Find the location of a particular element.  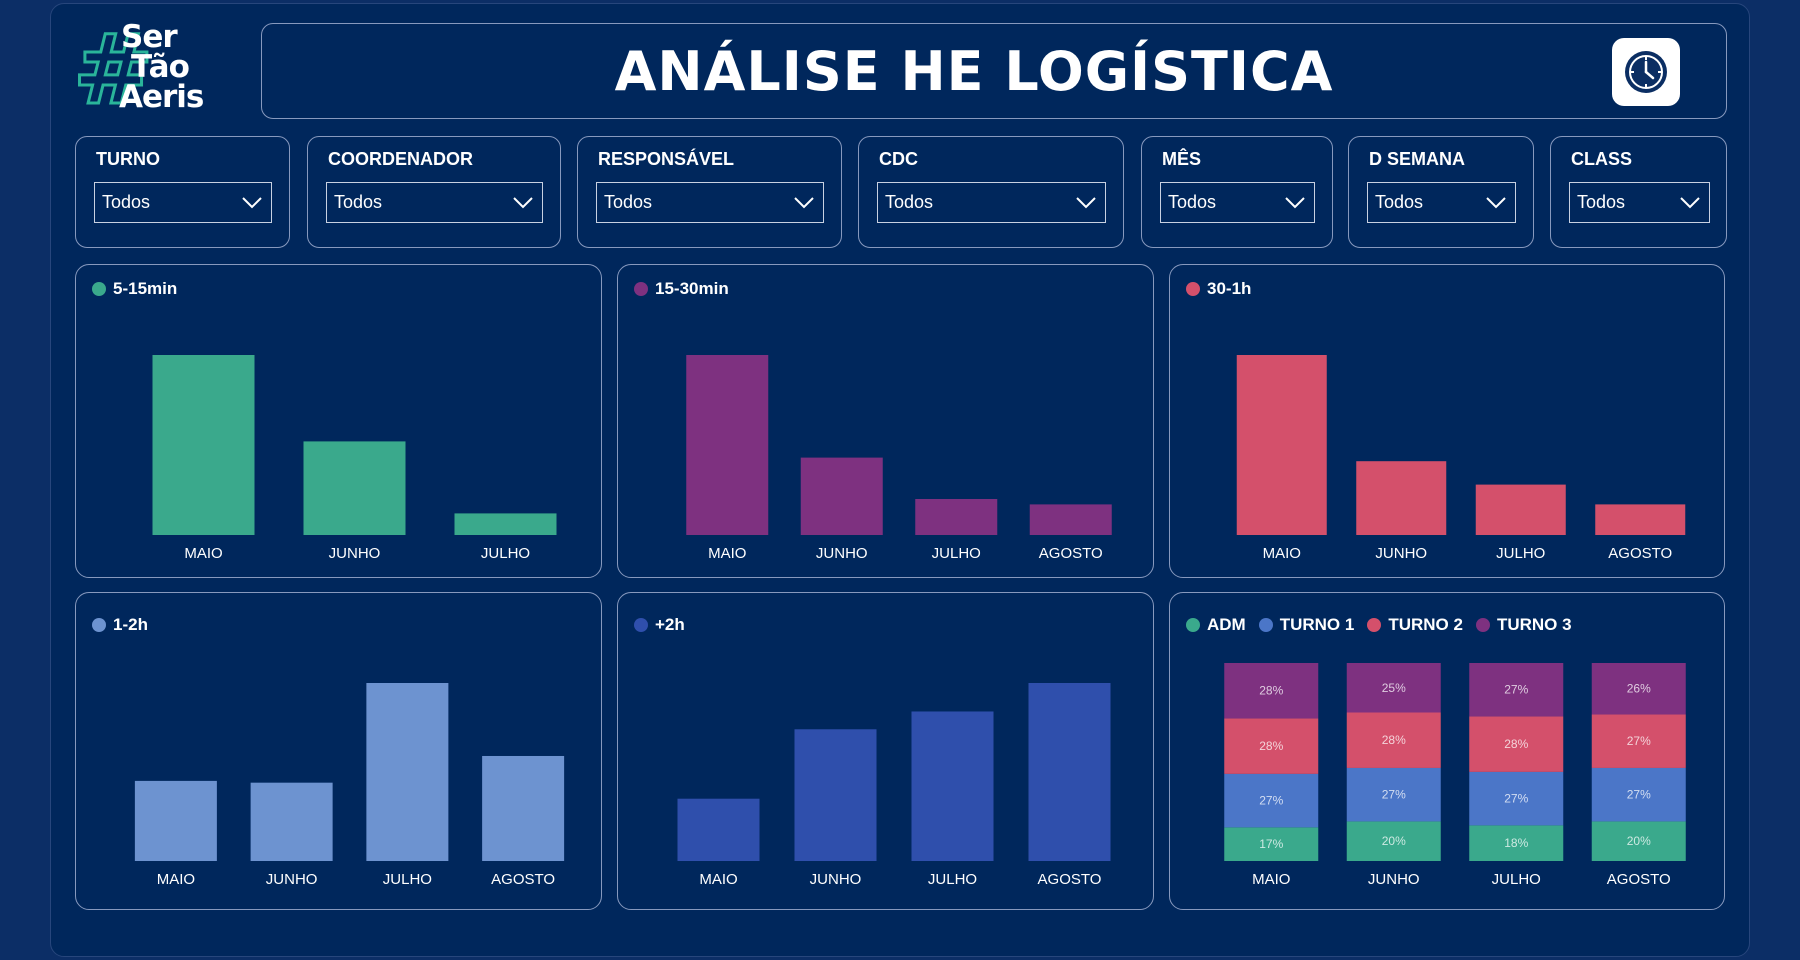

legend-label: +2h is located at coordinates (670, 624).